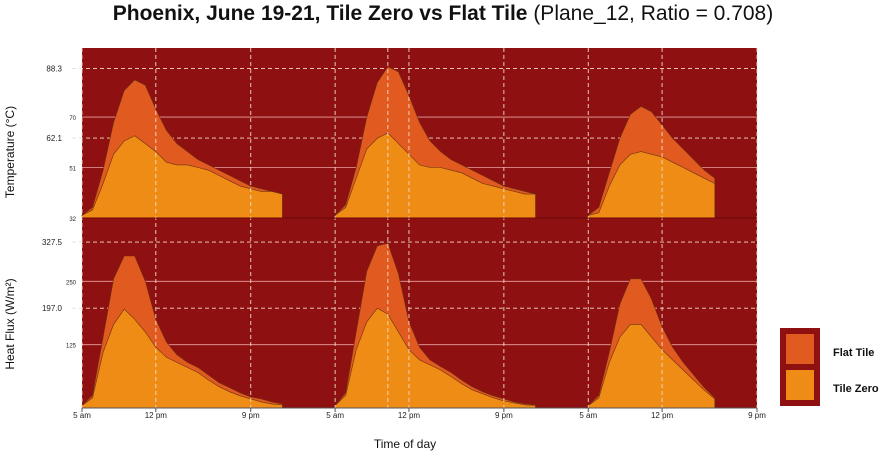  What do you see at coordinates (182, 358) in the screenshot?
I see `heat-flux-series-tile-zero-day1` at bounding box center [182, 358].